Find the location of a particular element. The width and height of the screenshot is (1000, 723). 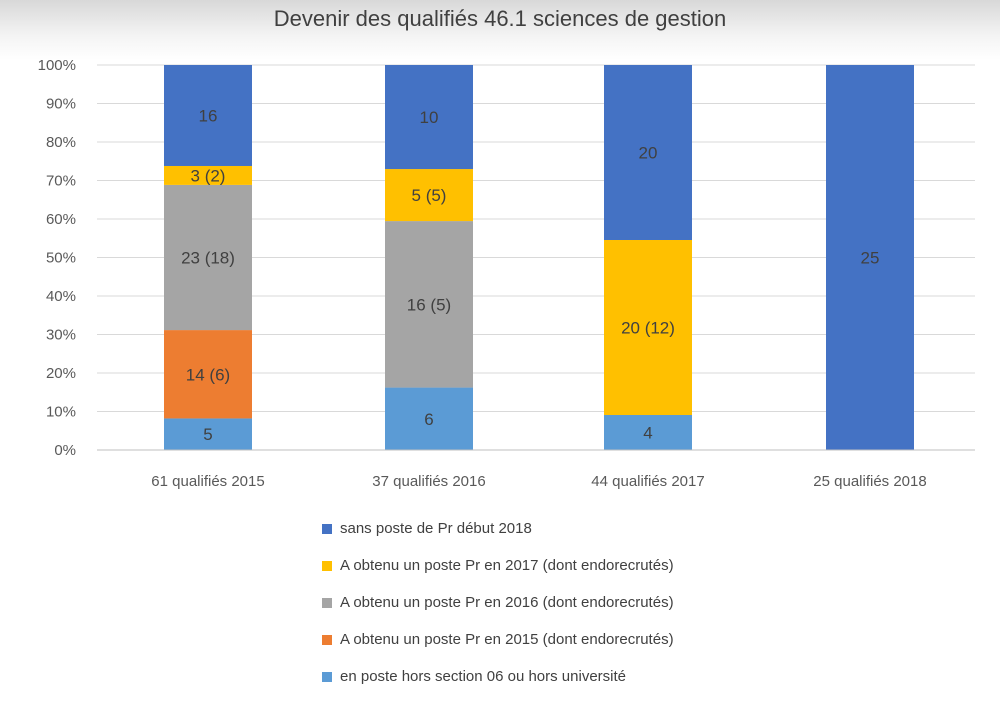

data-label: 20 (12) is located at coordinates (648, 328).